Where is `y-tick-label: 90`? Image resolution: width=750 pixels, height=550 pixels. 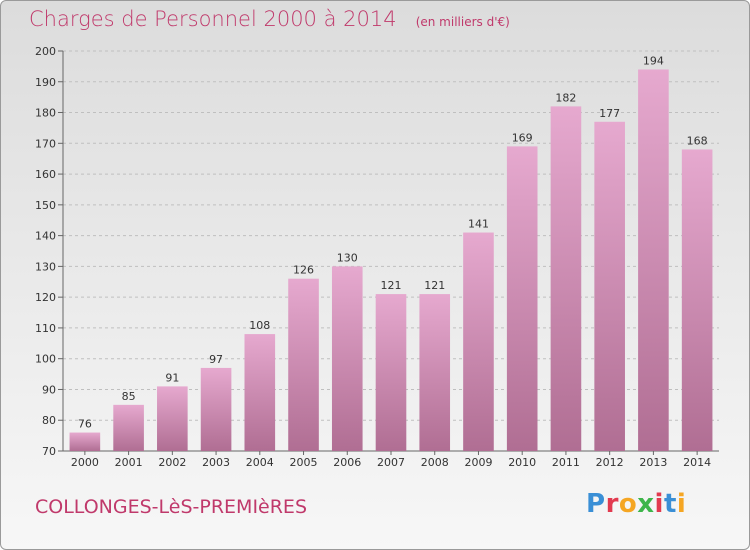 y-tick-label: 90 is located at coordinates (49, 389).